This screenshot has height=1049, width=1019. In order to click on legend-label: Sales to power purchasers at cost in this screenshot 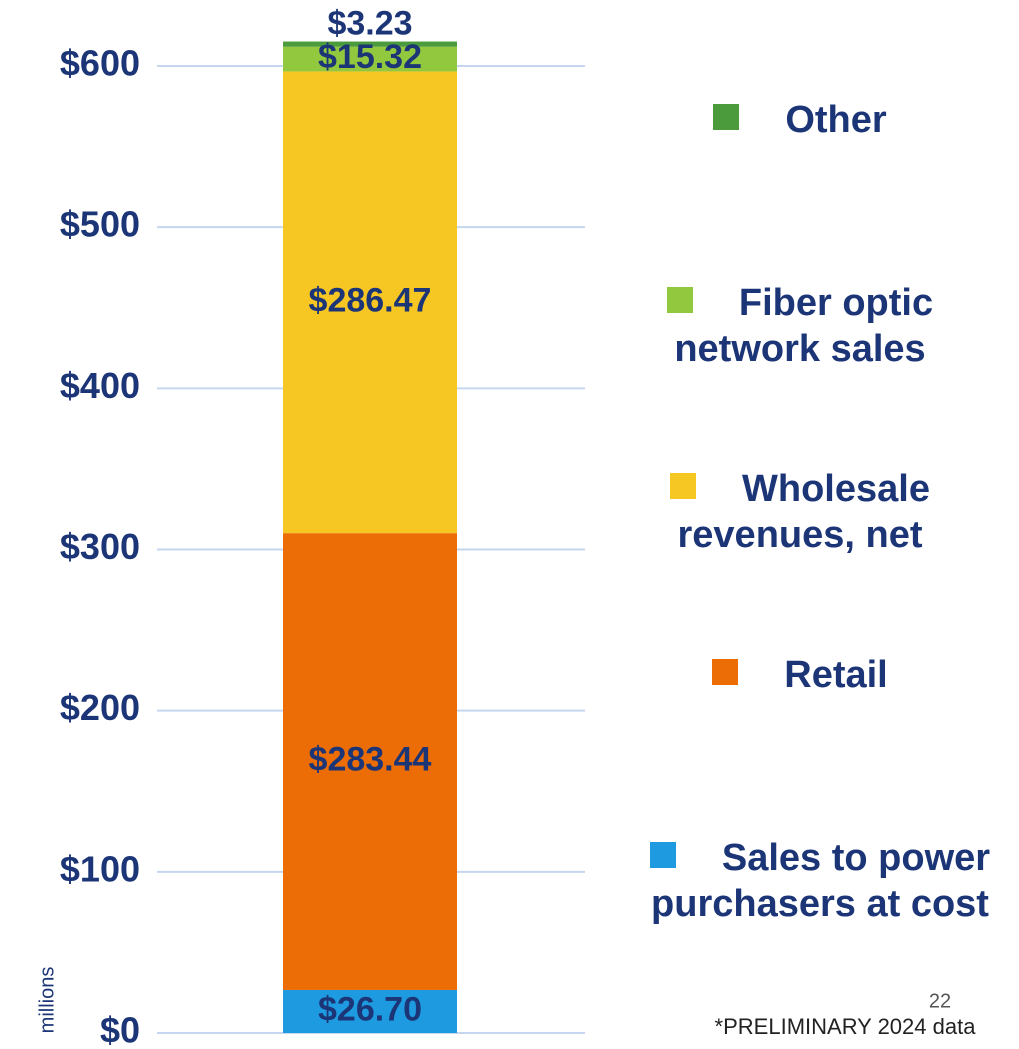, I will do `click(821, 881)`.